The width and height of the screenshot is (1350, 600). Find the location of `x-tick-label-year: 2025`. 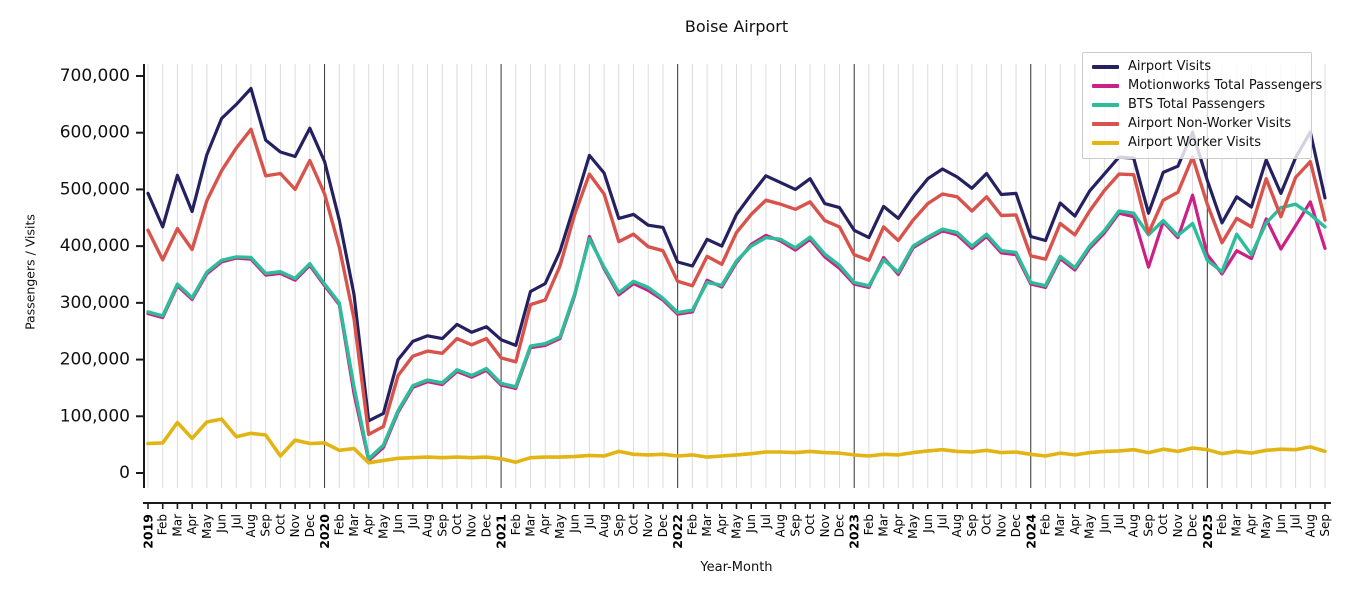

x-tick-label-year: 2025 is located at coordinates (1207, 531).